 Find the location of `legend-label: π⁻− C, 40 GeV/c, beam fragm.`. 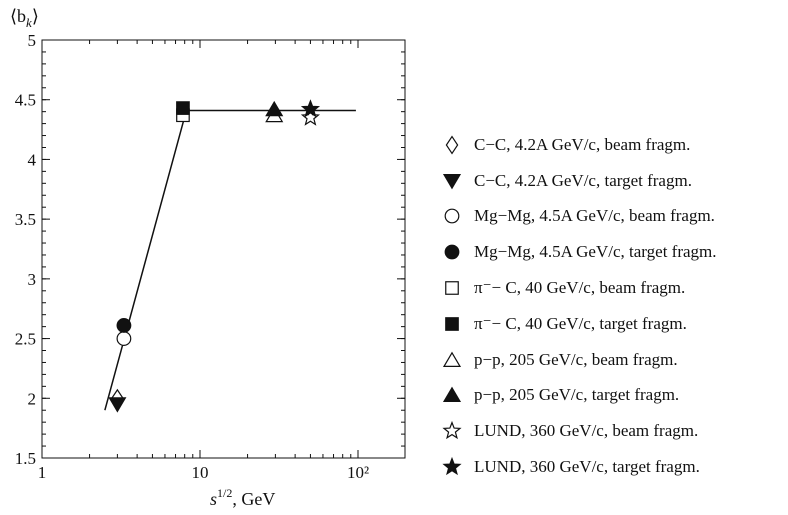

legend-label: π⁻− C, 40 GeV/c, beam fragm. is located at coordinates (580, 288).